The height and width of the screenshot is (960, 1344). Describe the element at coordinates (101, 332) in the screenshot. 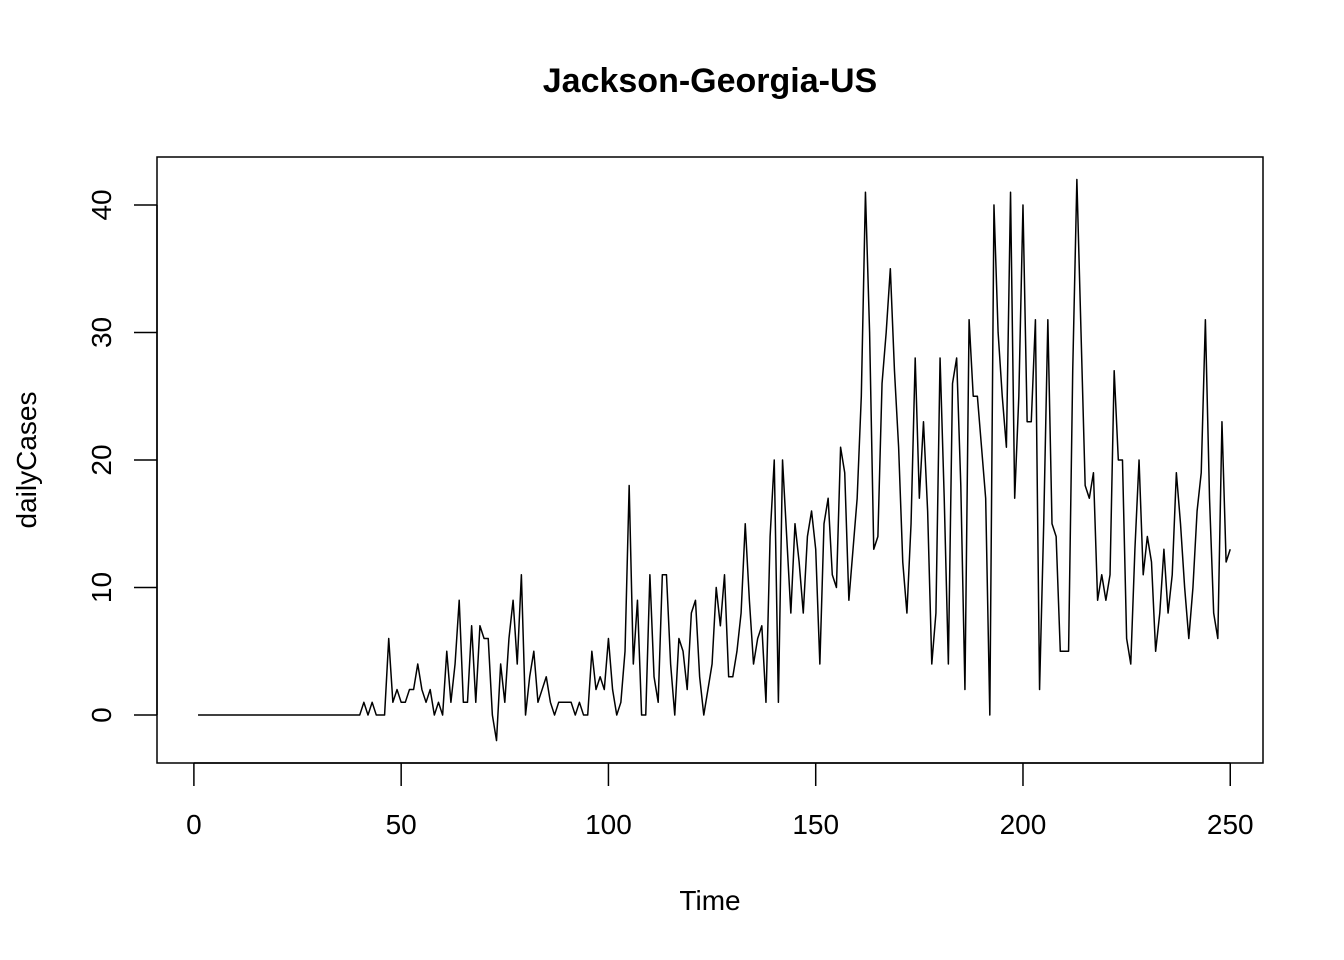

I see `y-tick-label: 30` at that location.